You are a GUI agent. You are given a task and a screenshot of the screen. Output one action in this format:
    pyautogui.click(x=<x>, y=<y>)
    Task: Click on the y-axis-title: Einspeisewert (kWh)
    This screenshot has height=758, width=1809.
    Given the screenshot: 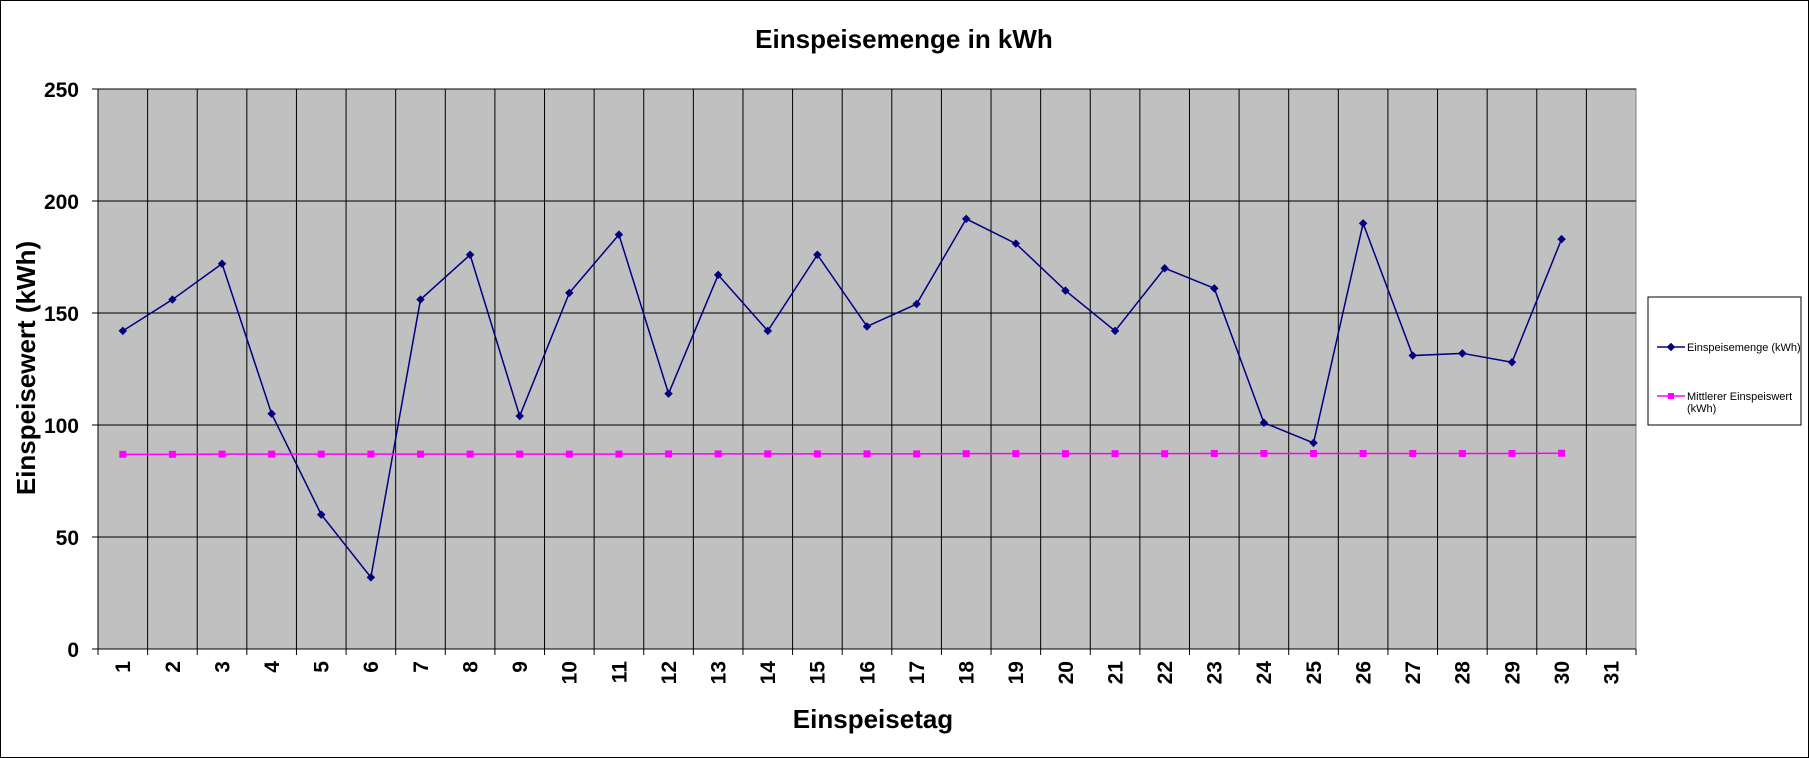 What is the action you would take?
    pyautogui.click(x=26, y=368)
    